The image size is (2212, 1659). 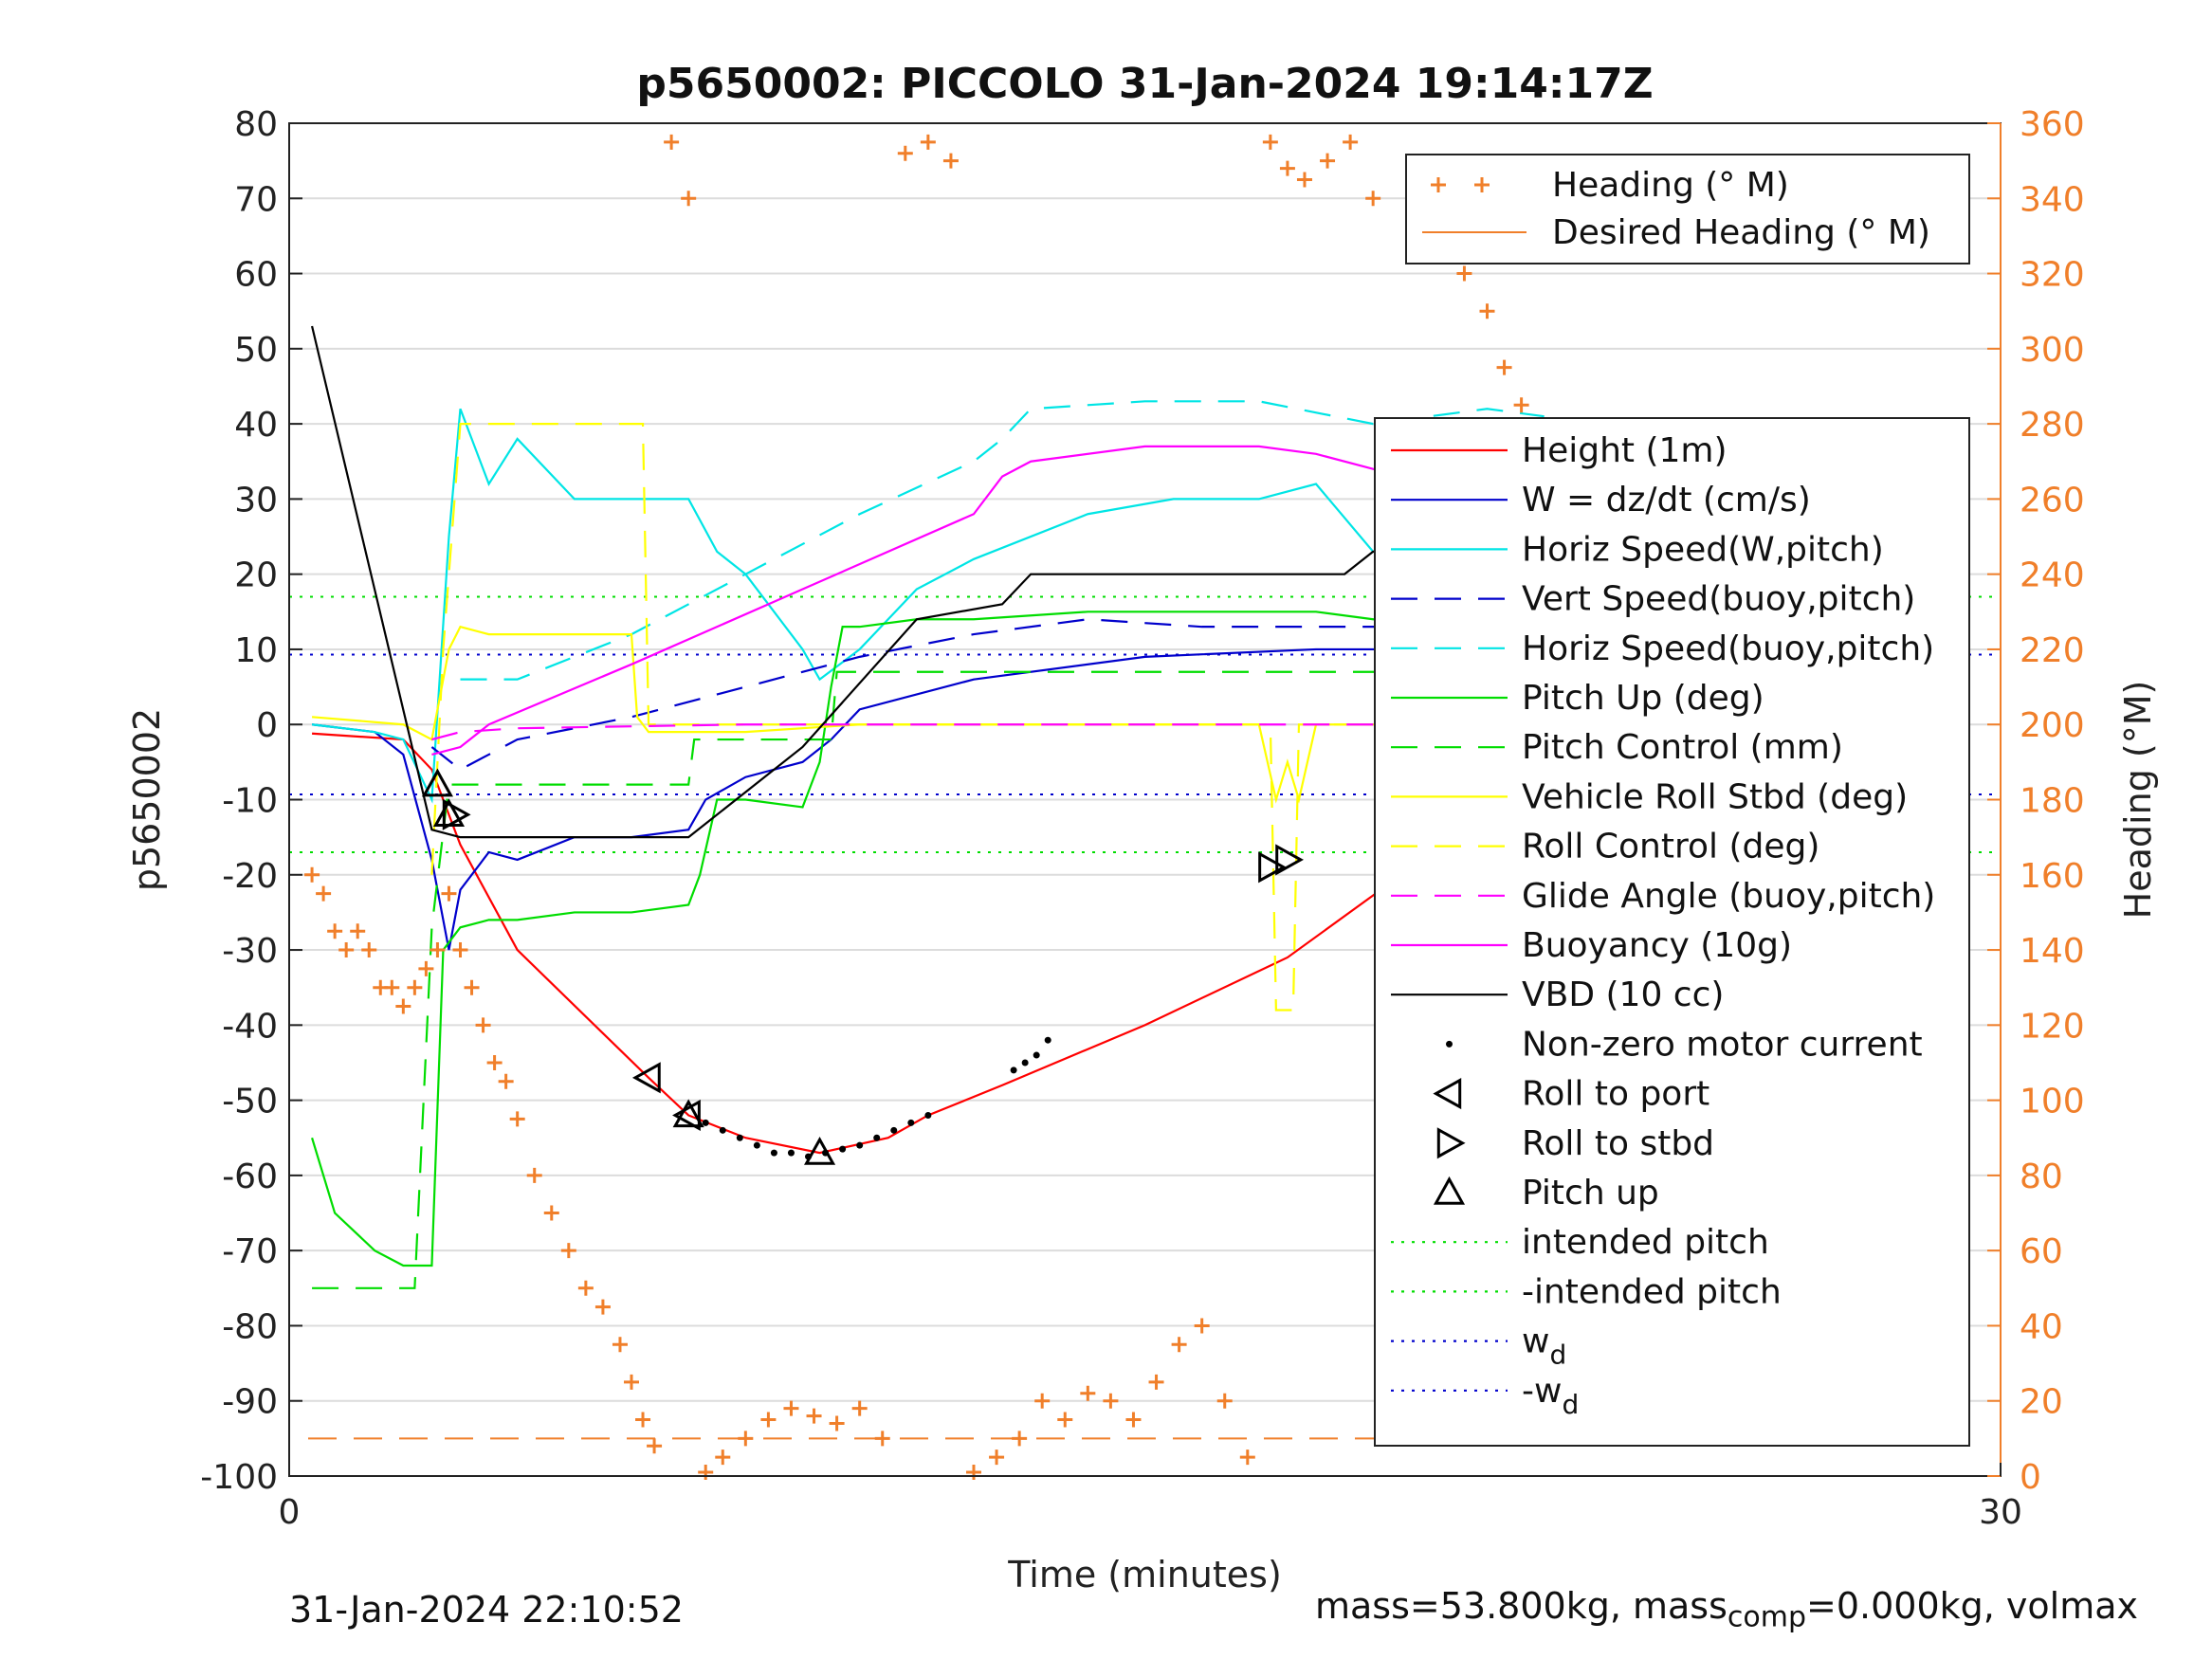 I want to click on x-axis-label: Time (minutes), so click(x=1144, y=1574).